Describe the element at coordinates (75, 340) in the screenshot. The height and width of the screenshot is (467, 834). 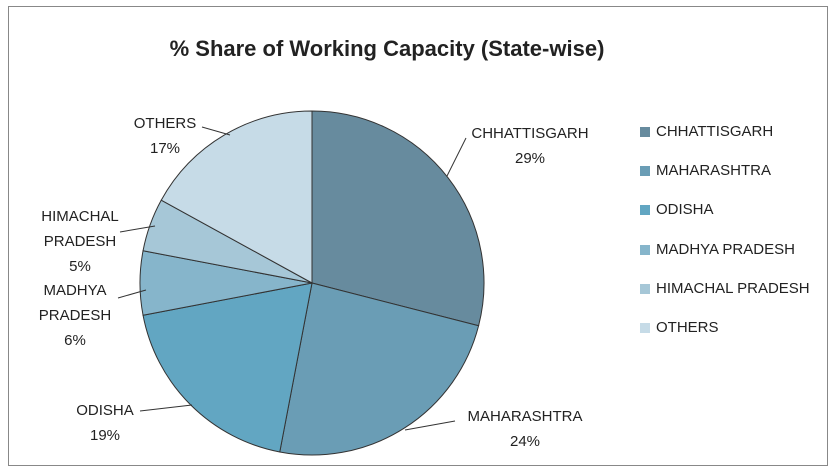
I see `label-value: 6%` at that location.